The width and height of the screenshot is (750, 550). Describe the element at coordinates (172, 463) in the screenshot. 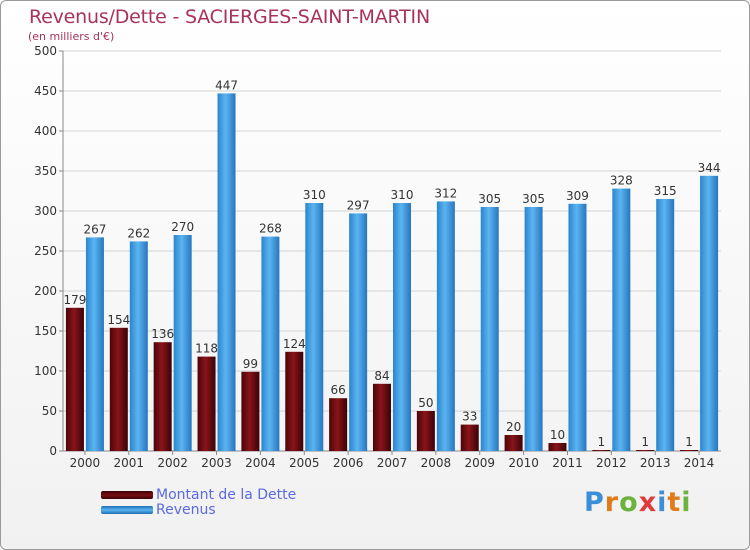

I see `x-tick-label: 2002` at that location.